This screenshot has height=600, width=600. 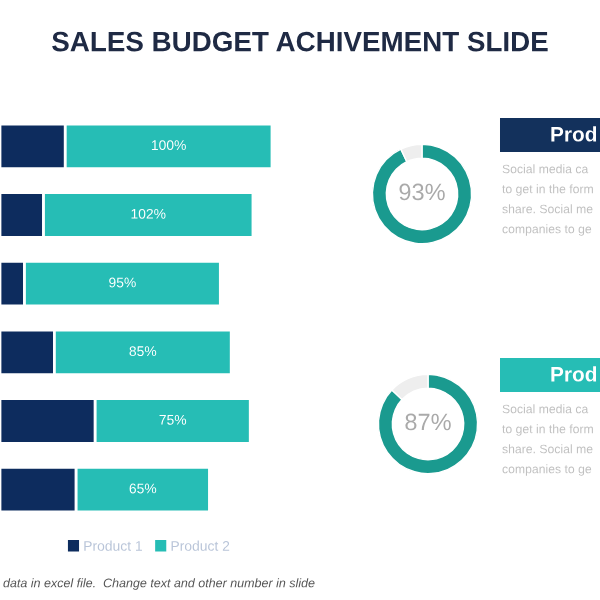 I want to click on text: 93%, so click(x=422, y=192).